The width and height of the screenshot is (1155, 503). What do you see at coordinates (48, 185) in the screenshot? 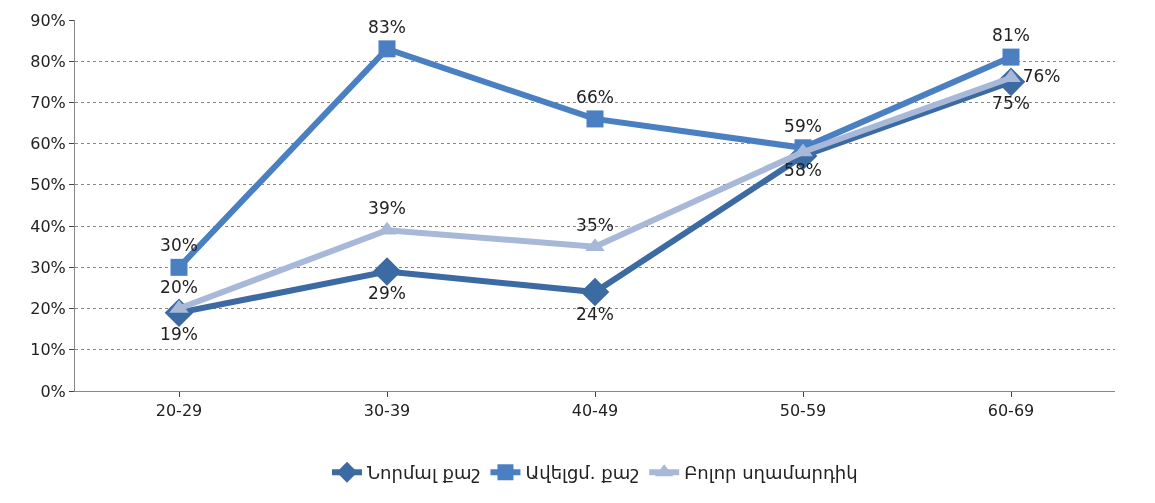
I see `y-tick-label: 50%` at bounding box center [48, 185].